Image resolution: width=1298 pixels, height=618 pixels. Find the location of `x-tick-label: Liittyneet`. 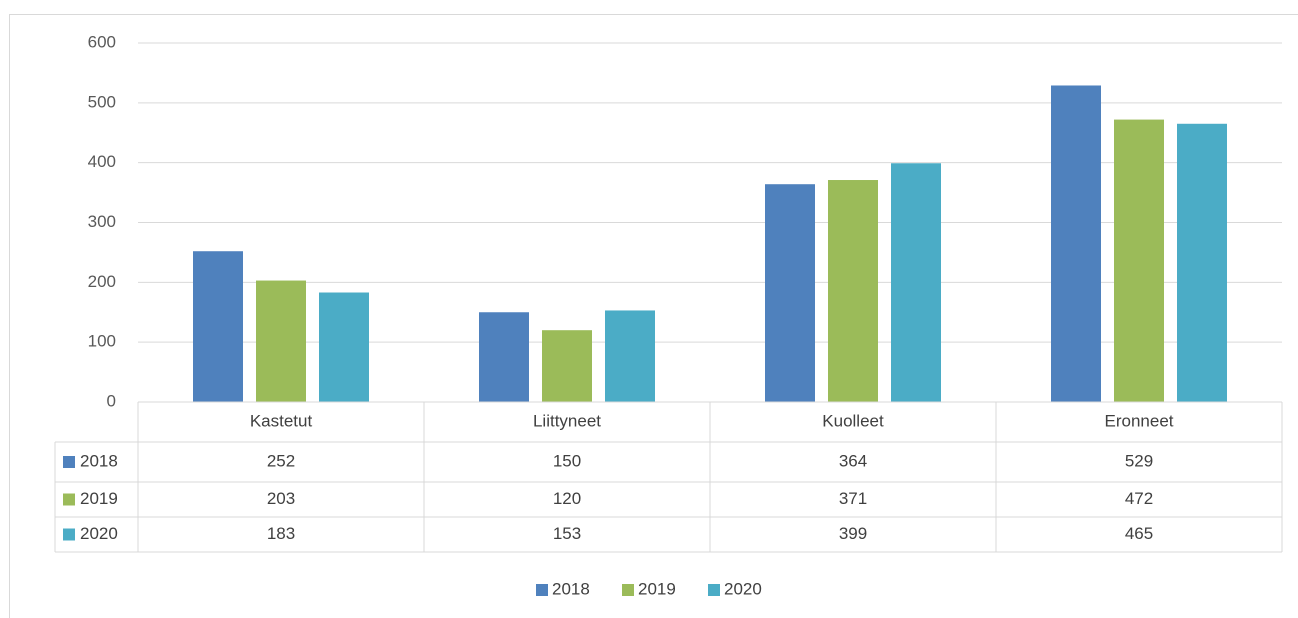

x-tick-label: Liittyneet is located at coordinates (567, 420).